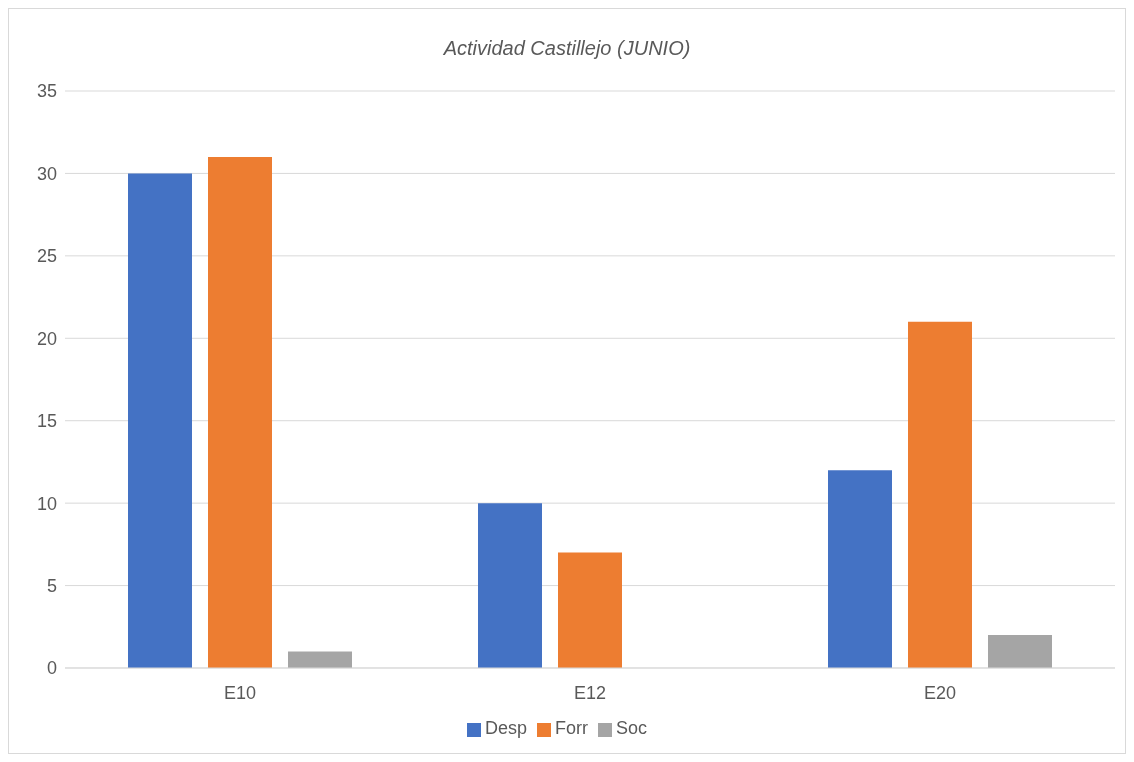 The image size is (1134, 762). What do you see at coordinates (240, 692) in the screenshot?
I see `x-tick-label: E10` at bounding box center [240, 692].